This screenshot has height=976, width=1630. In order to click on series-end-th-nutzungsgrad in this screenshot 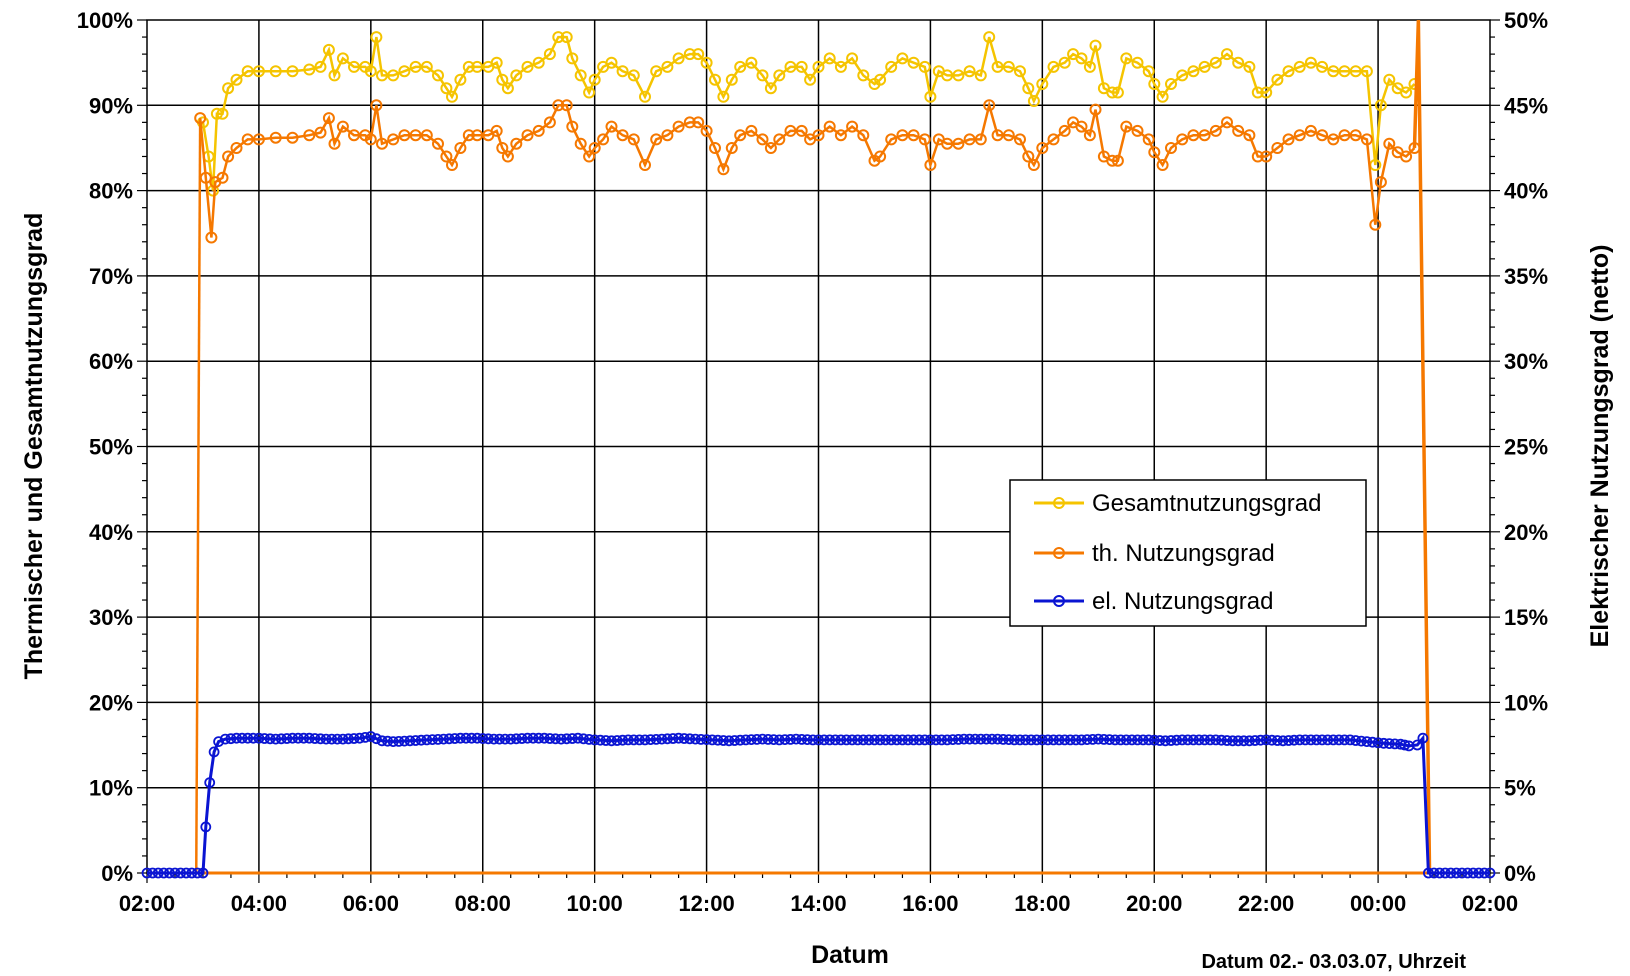, I will do `click(1422, 446)`.